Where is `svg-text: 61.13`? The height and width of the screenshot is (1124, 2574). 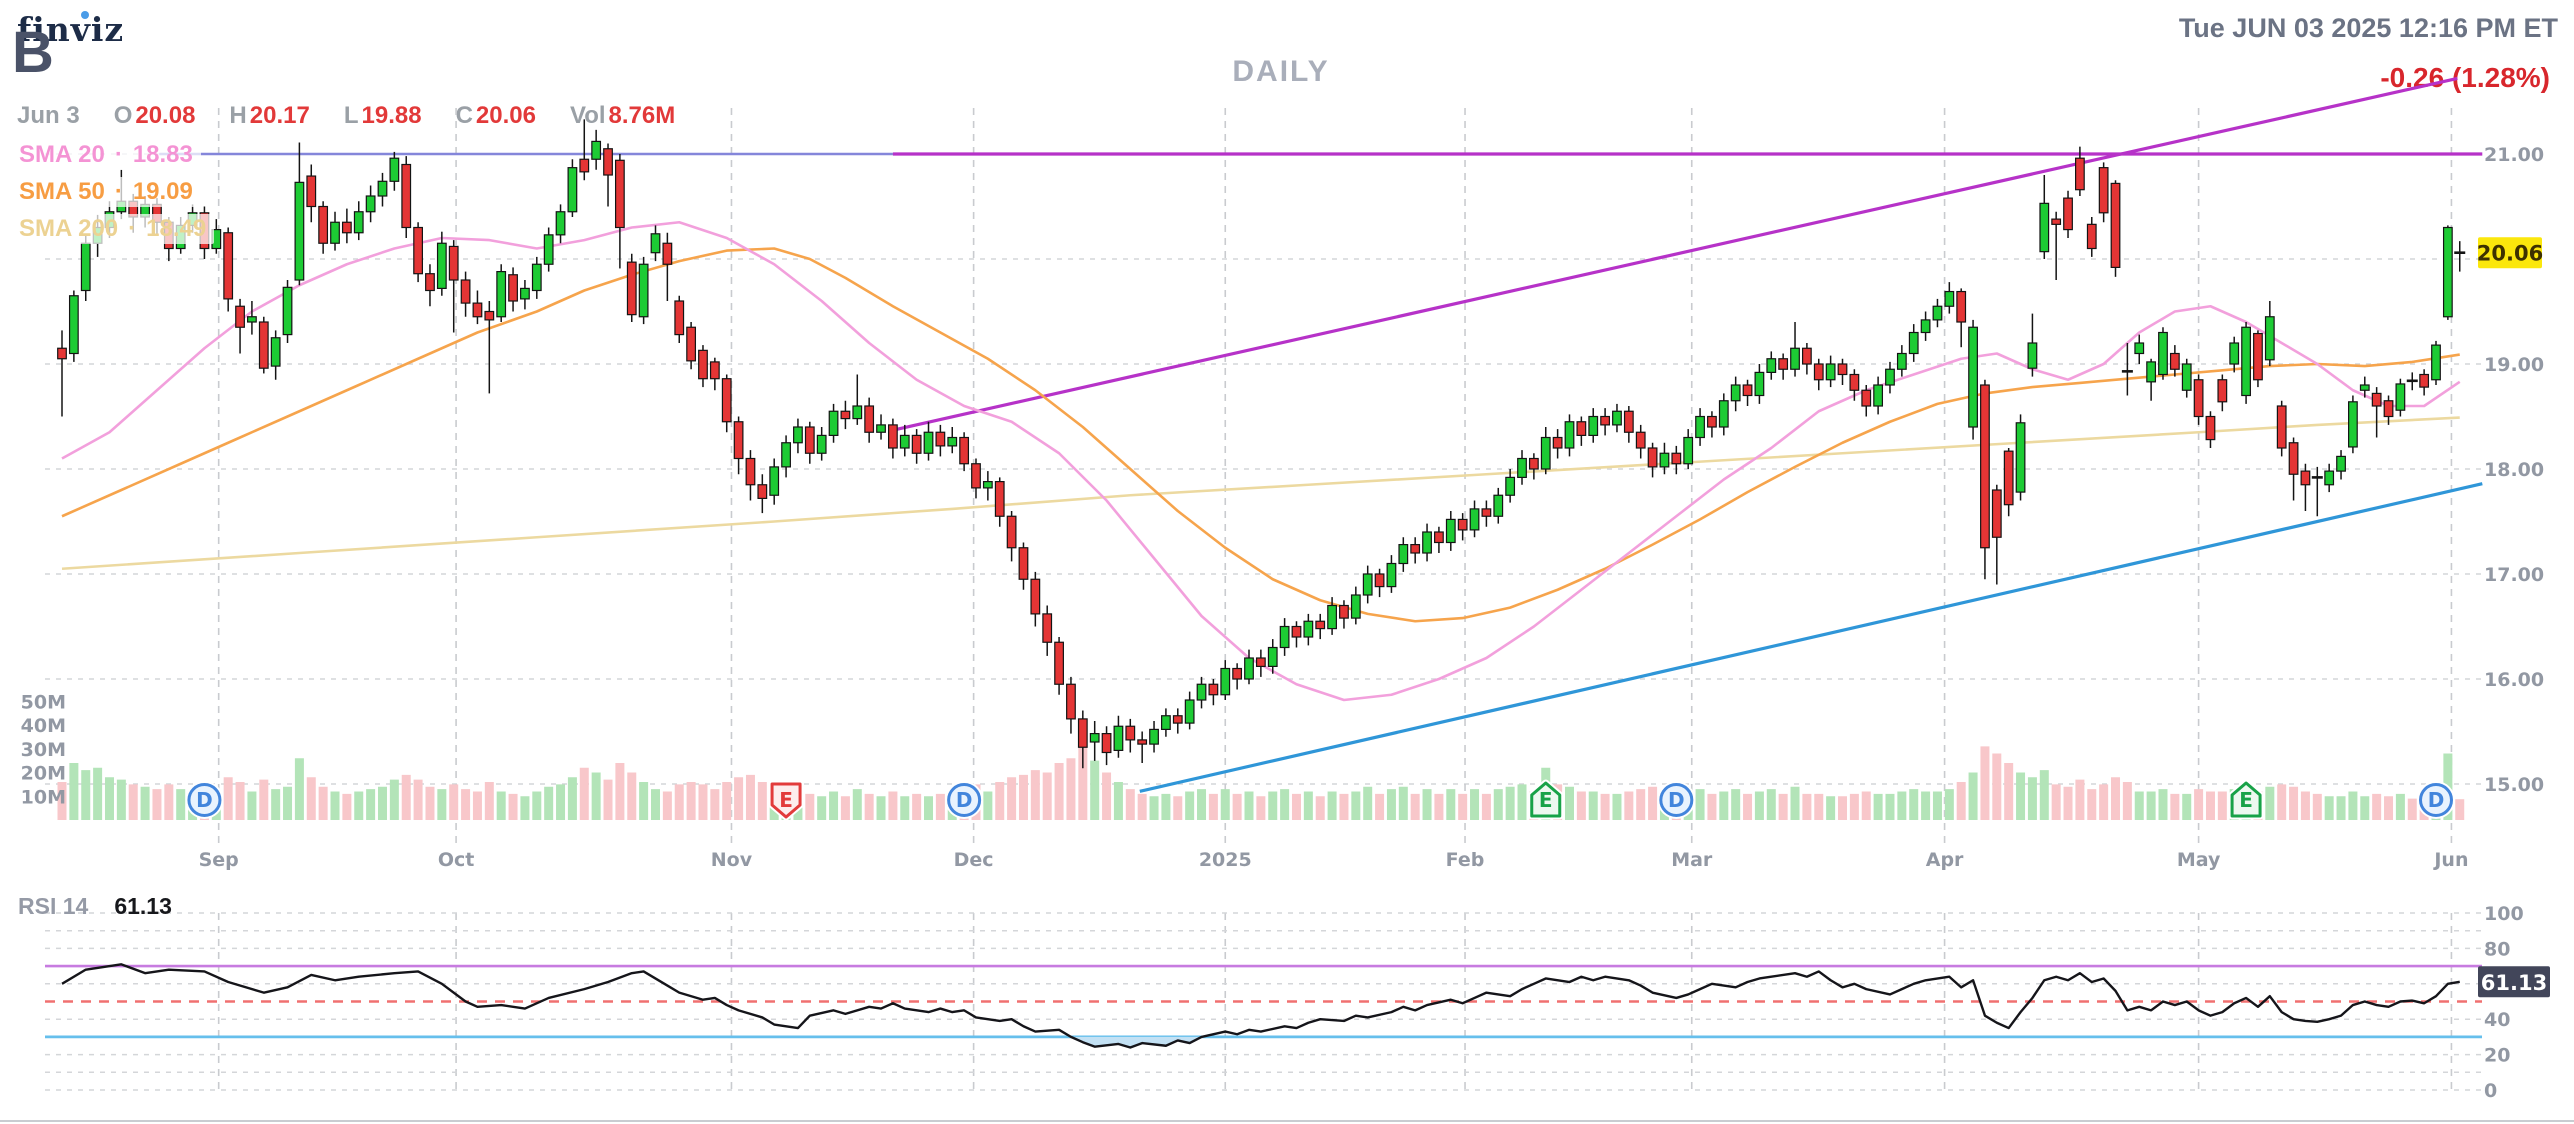
svg-text: 61.13 is located at coordinates (2514, 983).